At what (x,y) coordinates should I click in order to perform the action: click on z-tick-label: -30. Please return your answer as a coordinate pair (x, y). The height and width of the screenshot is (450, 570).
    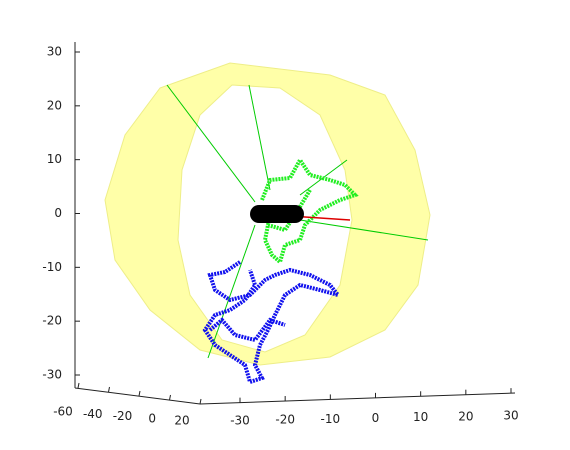
    Looking at the image, I should click on (240, 421).